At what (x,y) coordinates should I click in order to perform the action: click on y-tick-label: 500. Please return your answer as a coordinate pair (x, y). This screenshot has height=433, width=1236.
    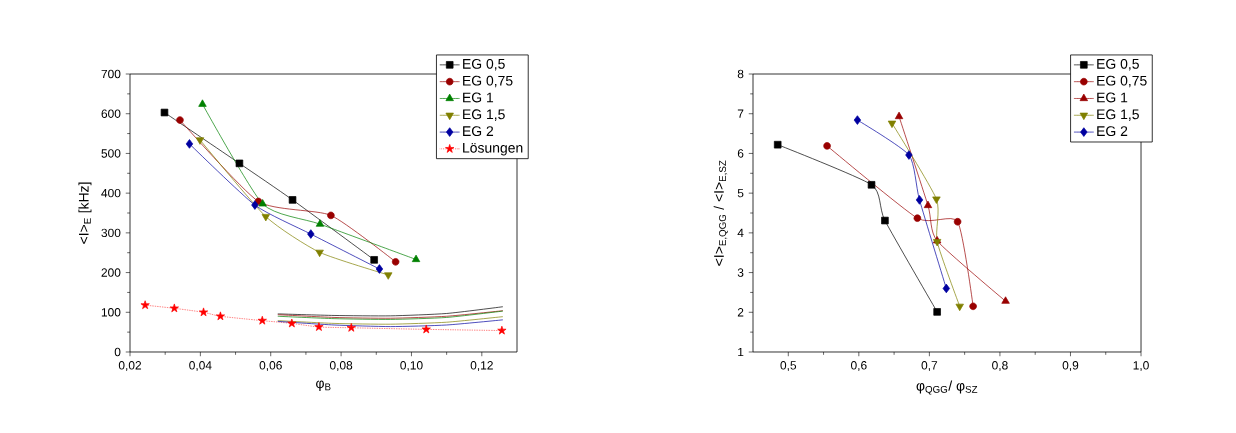
    Looking at the image, I should click on (111, 153).